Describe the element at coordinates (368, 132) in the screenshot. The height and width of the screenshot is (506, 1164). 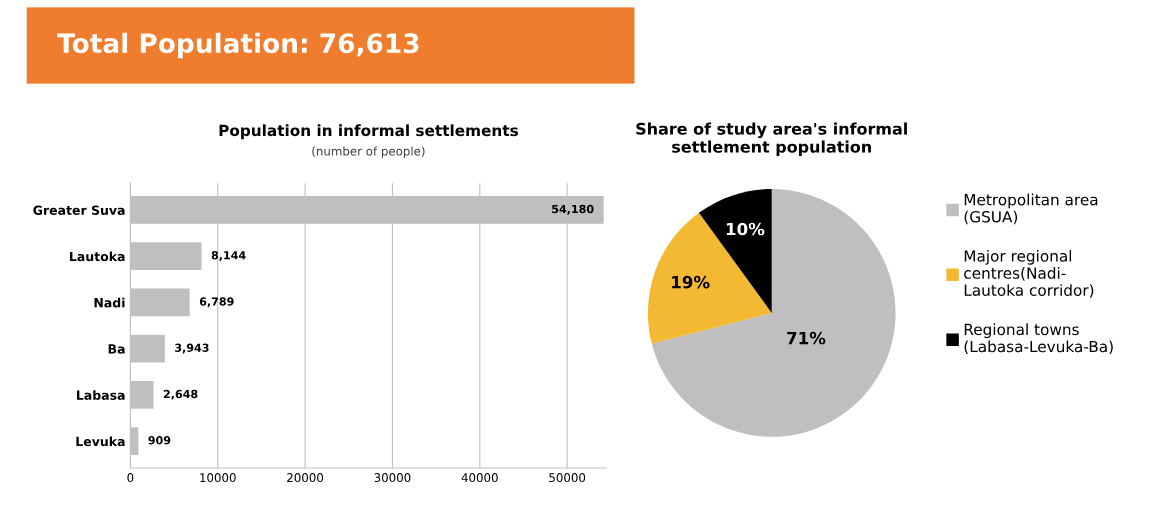
I see `chart-title: Population in informal settlements` at that location.